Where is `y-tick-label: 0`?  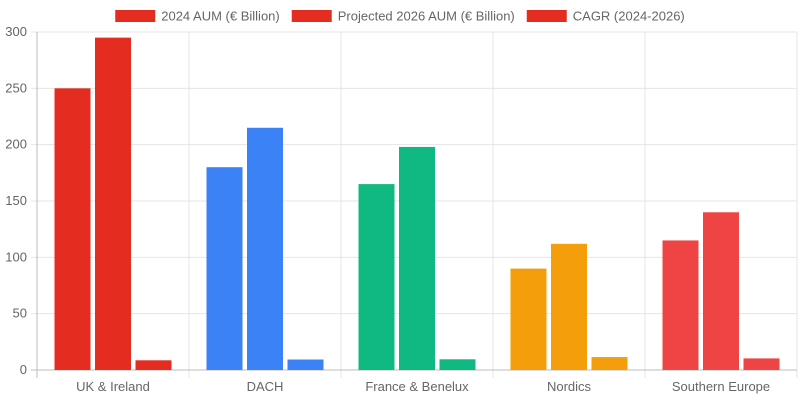
y-tick-label: 0 is located at coordinates (23, 369).